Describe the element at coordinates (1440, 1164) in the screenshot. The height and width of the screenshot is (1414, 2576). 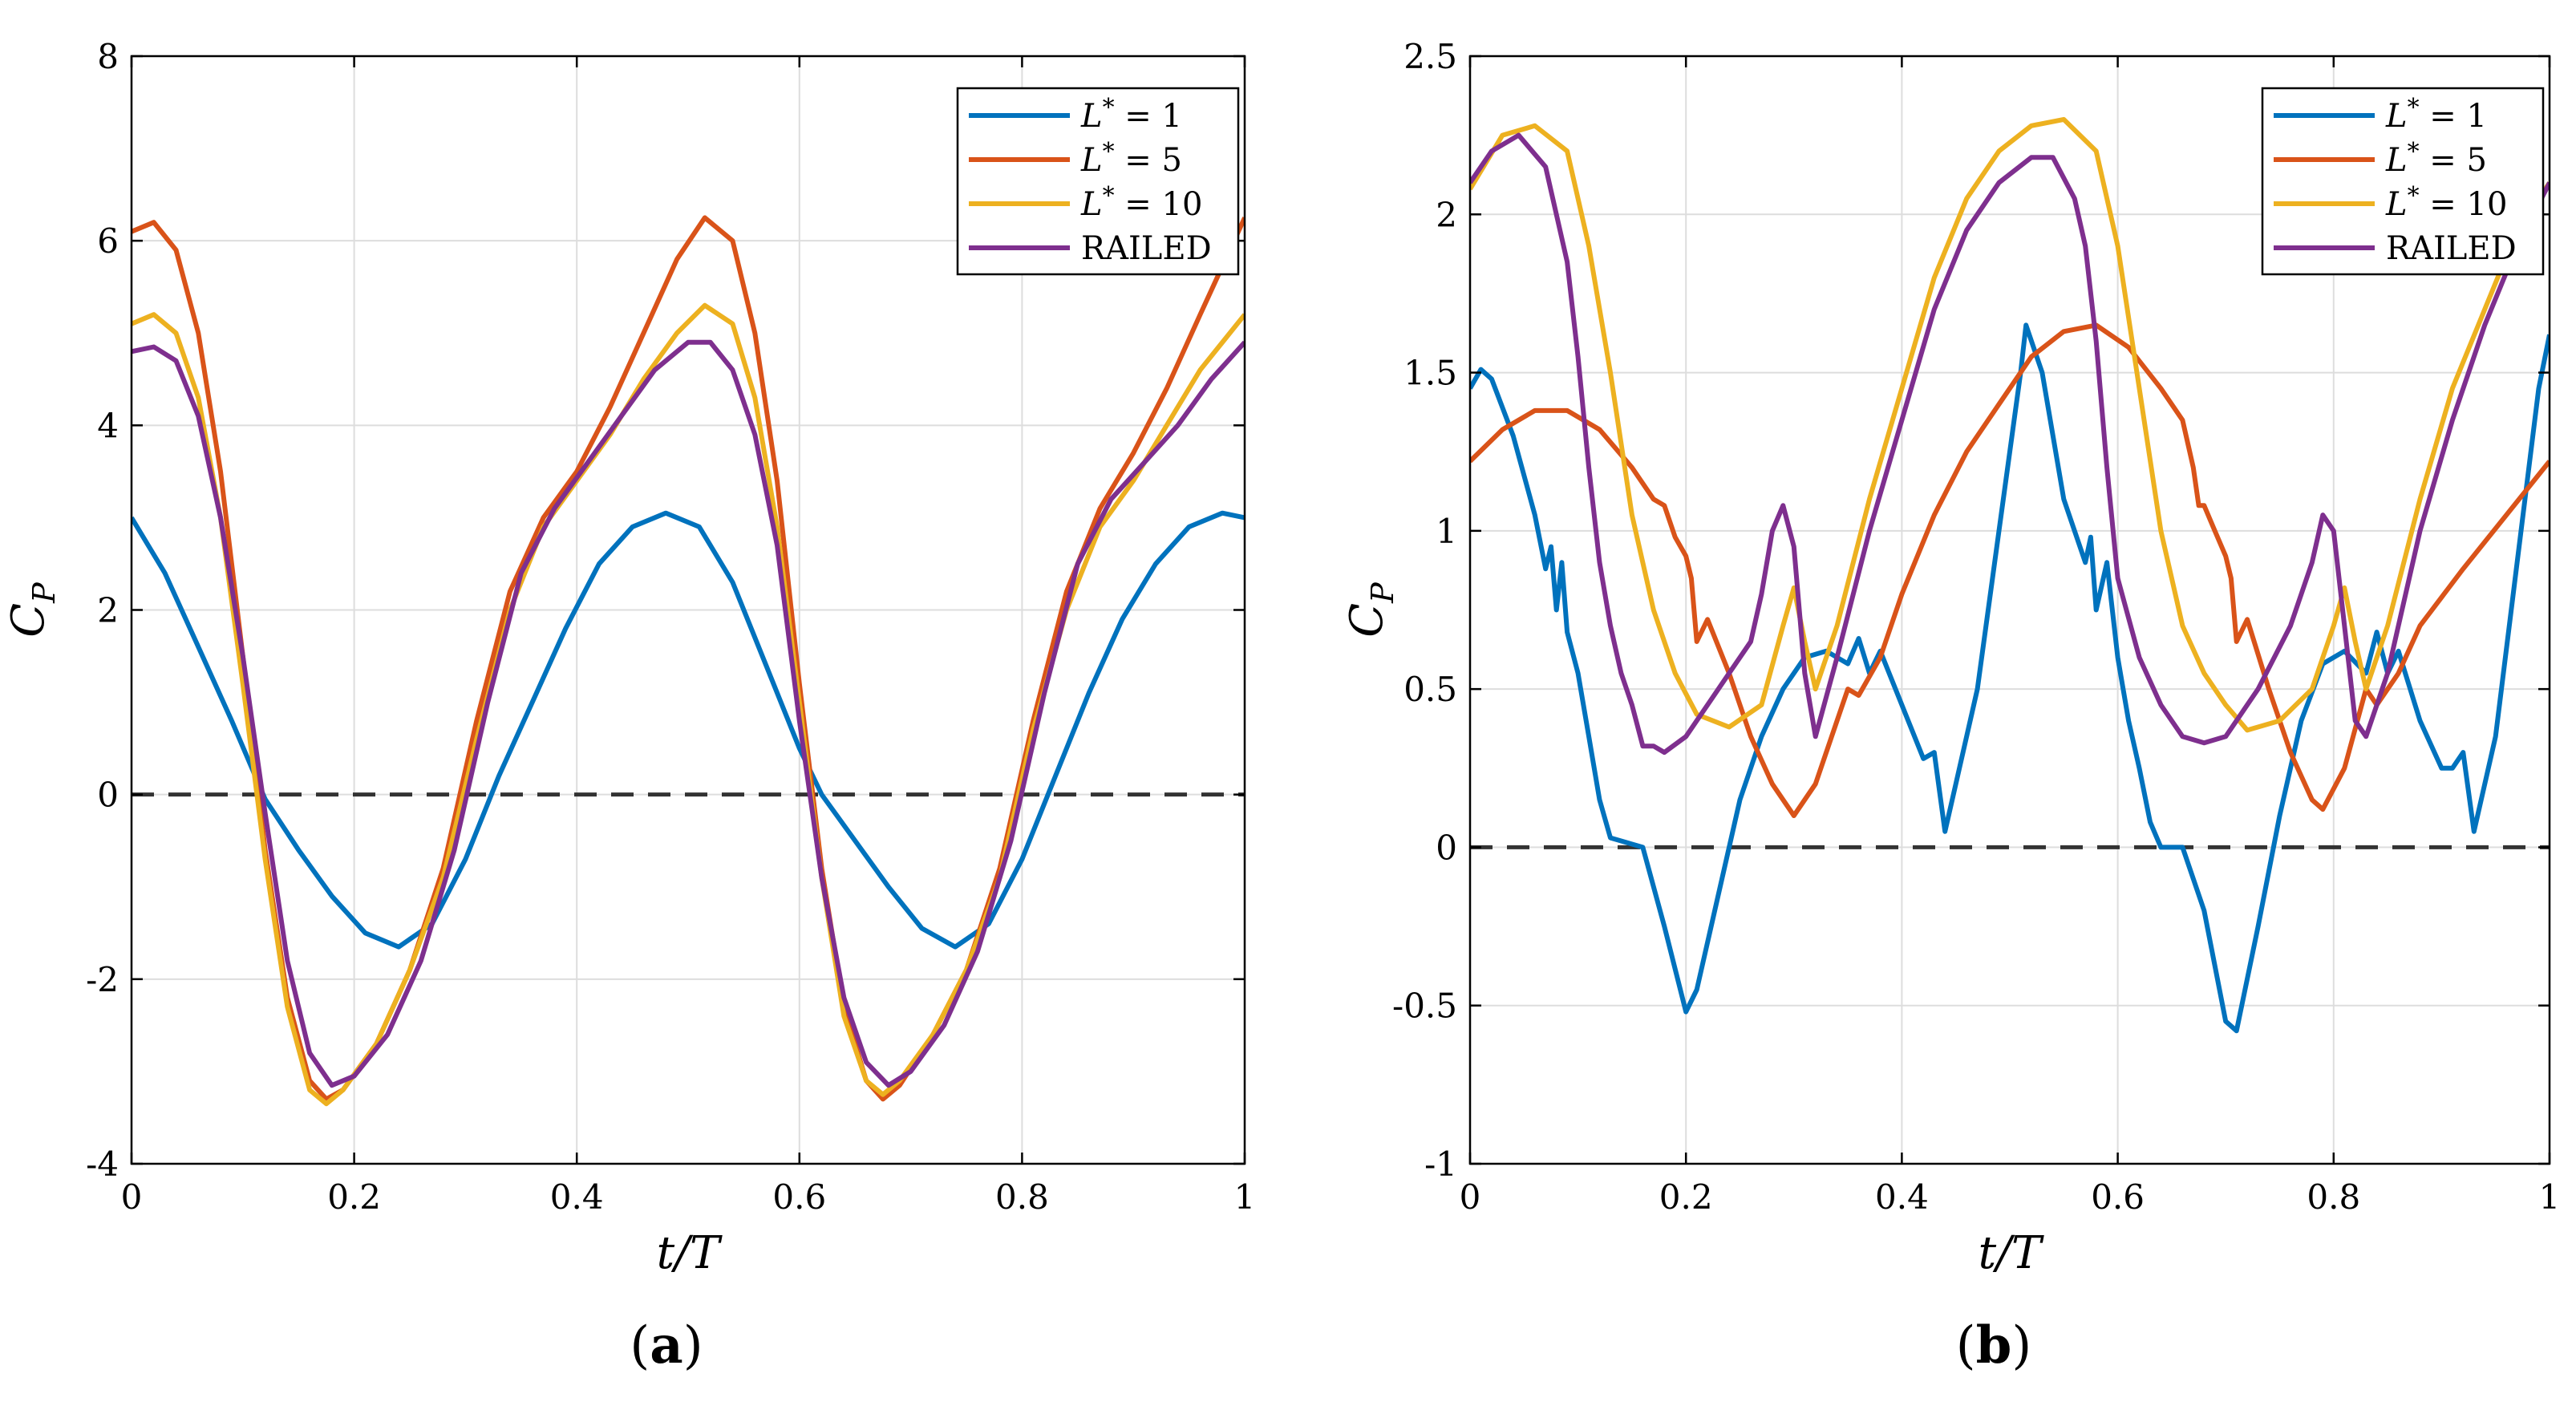
I see `y-tick-label: -1` at that location.